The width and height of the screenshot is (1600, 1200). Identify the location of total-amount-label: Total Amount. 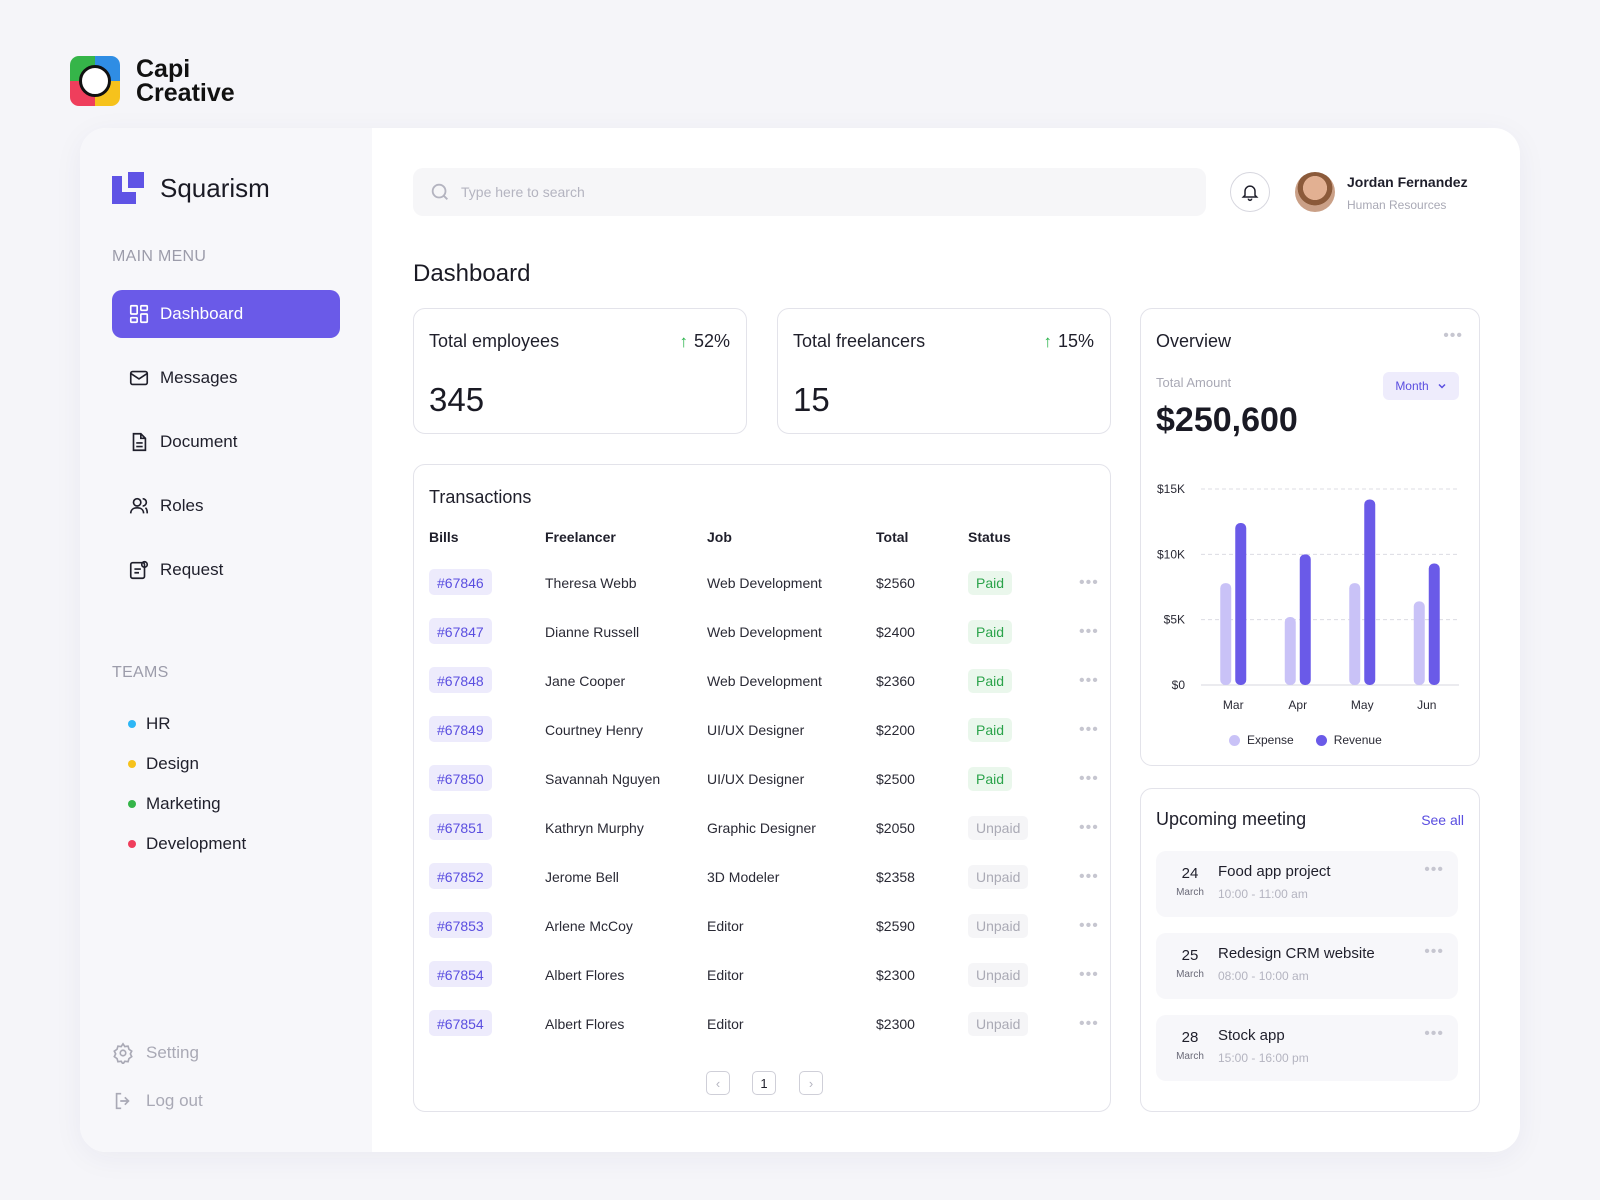
(1194, 382).